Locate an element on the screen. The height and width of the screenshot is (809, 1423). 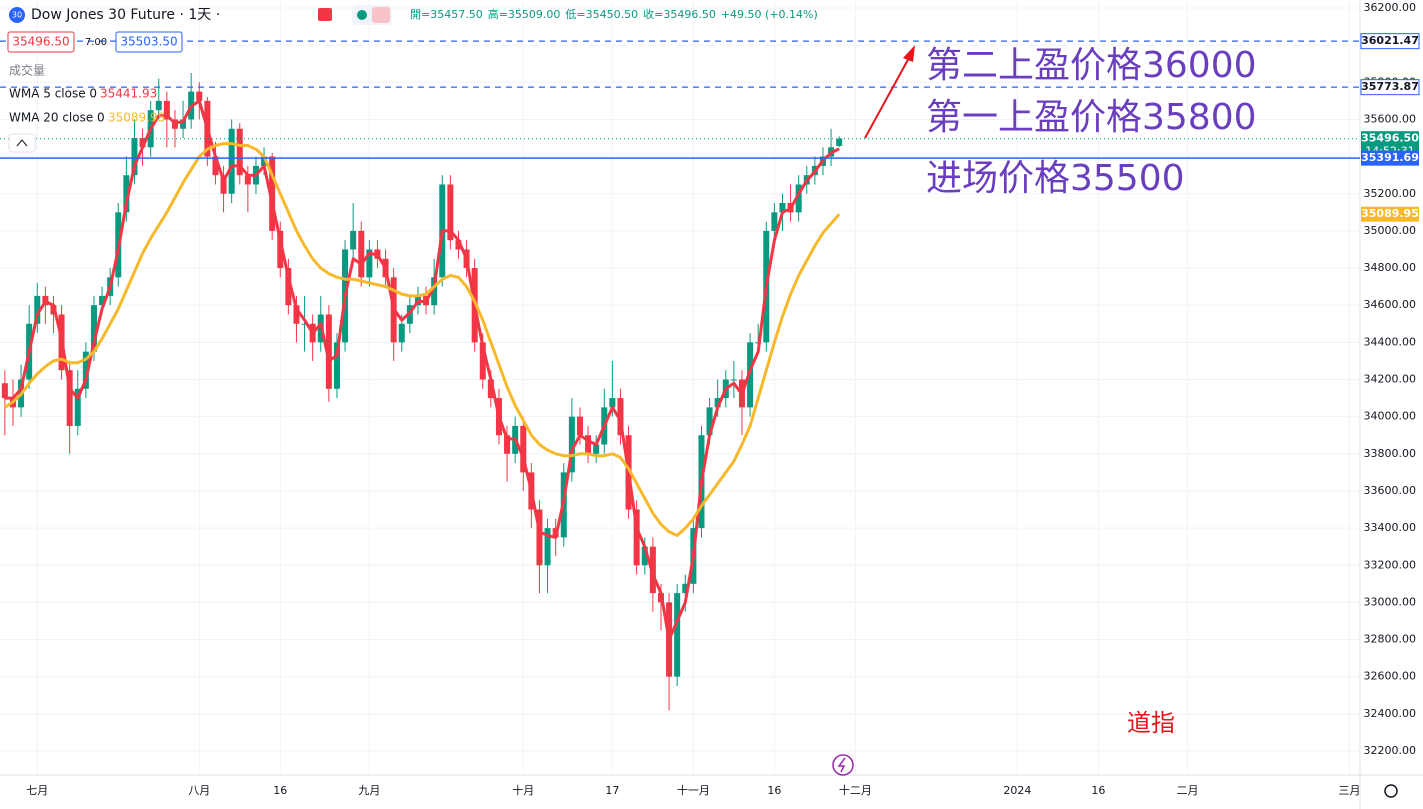
y-tick-label: 35200.00 is located at coordinates (1390, 193).